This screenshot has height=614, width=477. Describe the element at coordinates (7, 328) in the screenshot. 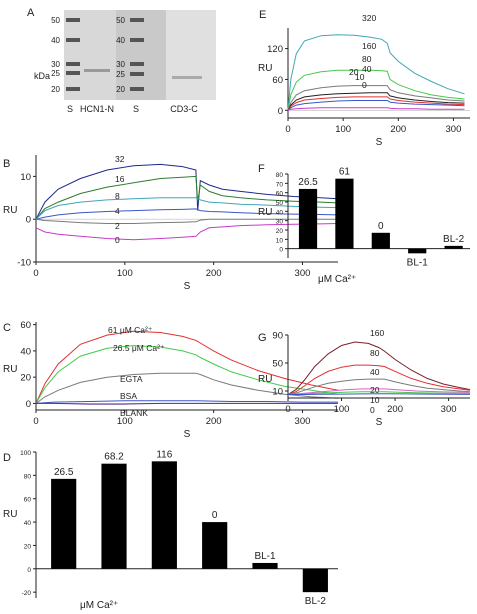

I see `panel-label: C` at that location.